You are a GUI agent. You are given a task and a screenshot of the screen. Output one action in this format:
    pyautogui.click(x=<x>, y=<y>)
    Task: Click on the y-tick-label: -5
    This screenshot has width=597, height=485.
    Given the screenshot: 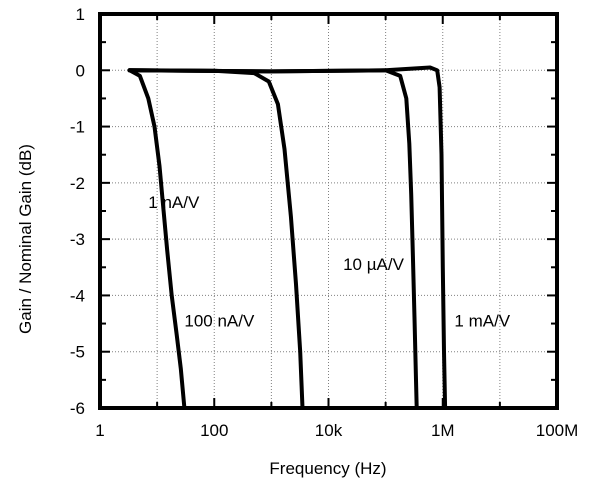 What is the action you would take?
    pyautogui.click(x=77, y=352)
    